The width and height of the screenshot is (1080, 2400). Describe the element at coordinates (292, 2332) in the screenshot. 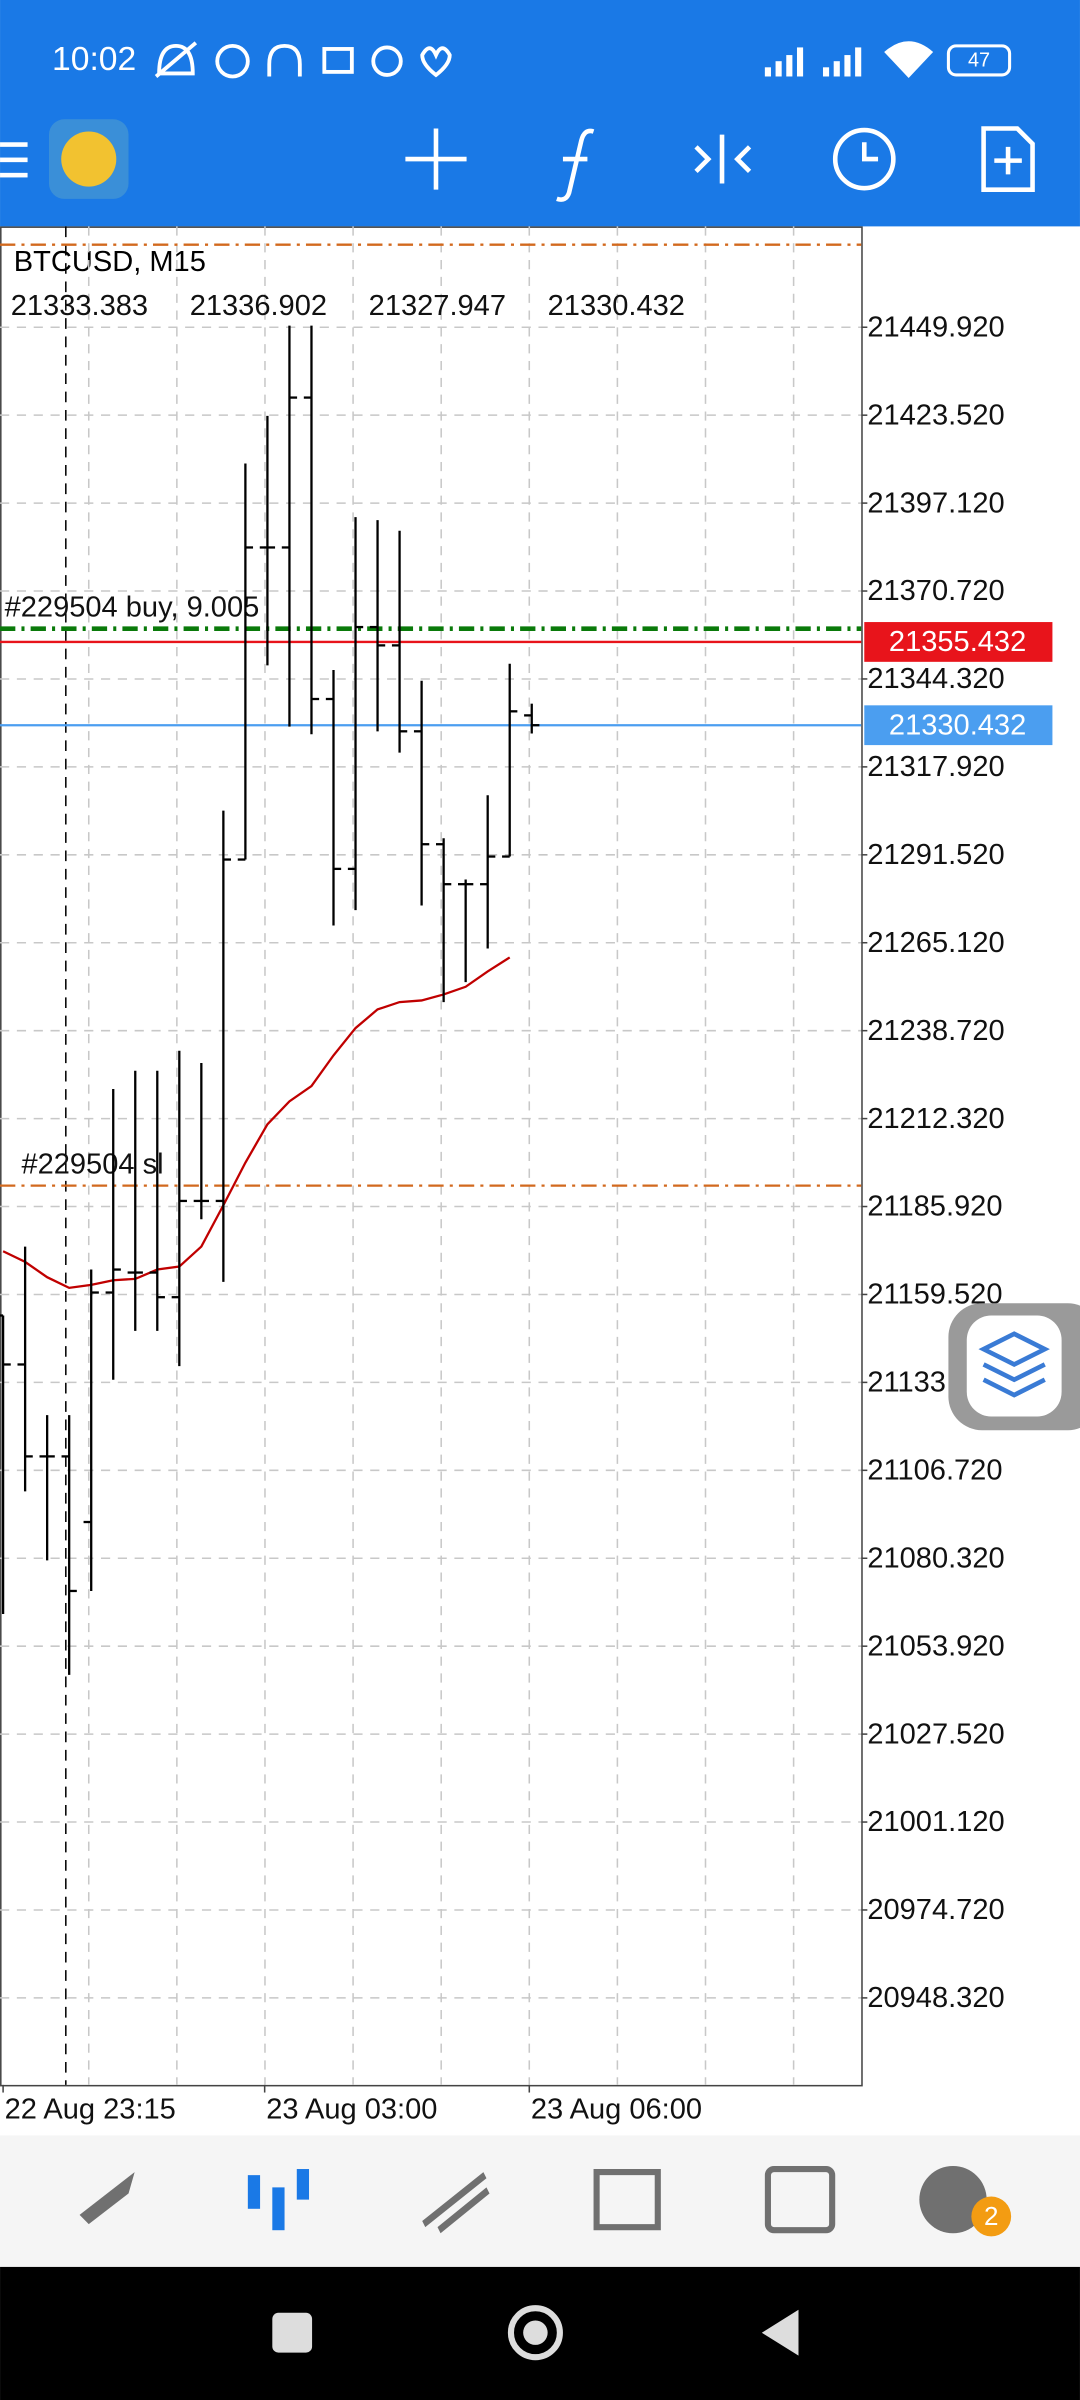

I see `recents-button` at that location.